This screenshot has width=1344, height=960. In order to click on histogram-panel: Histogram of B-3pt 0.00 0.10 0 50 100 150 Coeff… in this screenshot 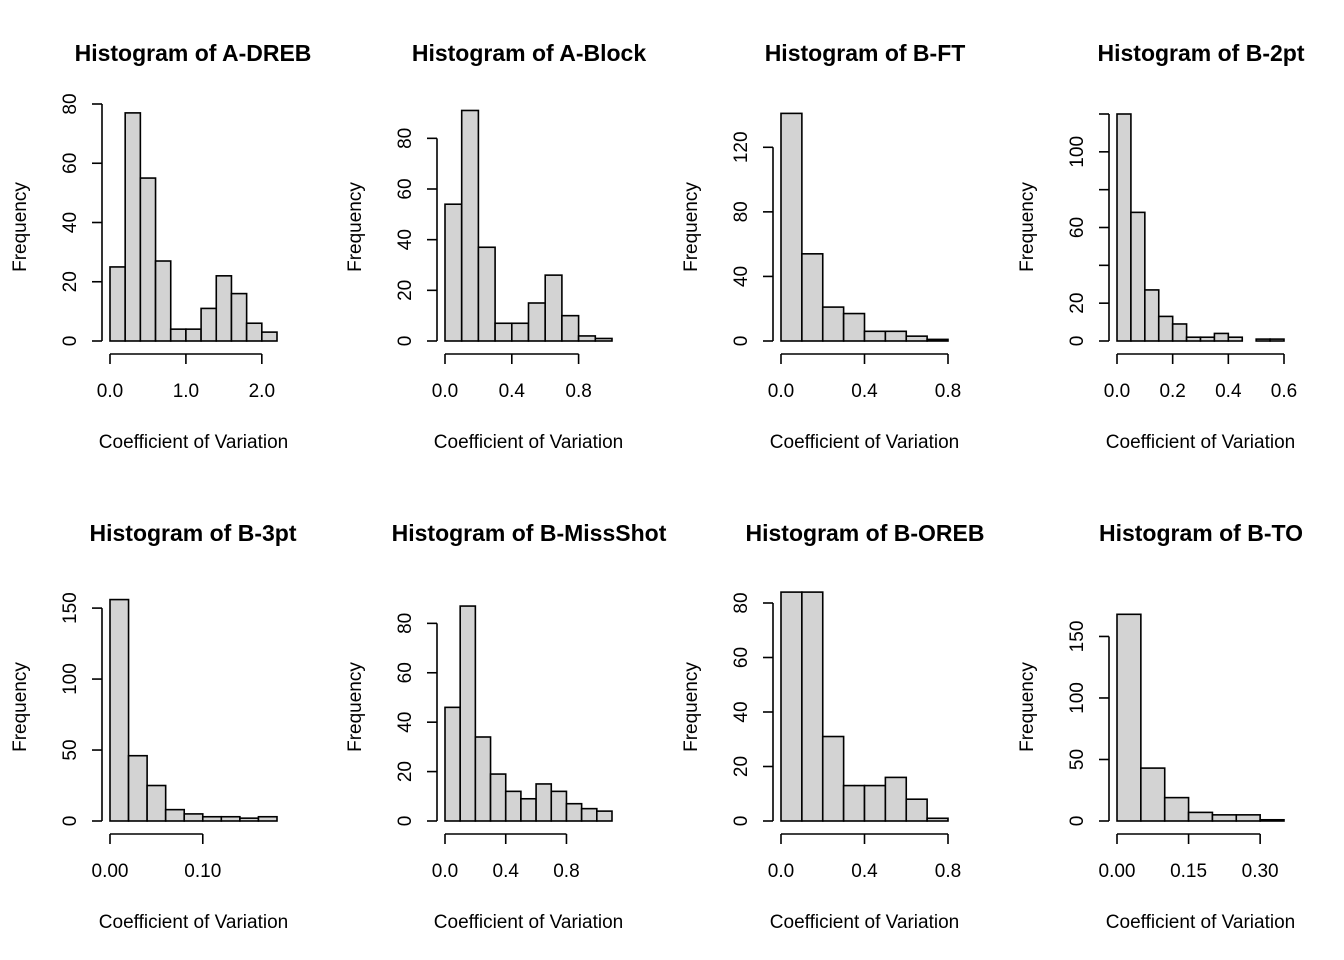, I will do `click(153, 726)`.